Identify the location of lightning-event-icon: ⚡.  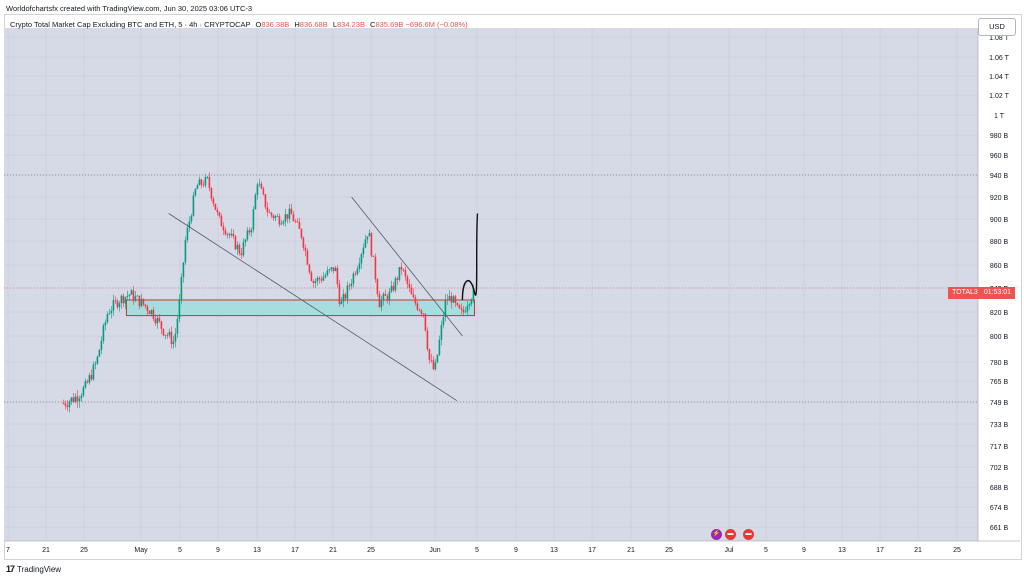
(716, 534).